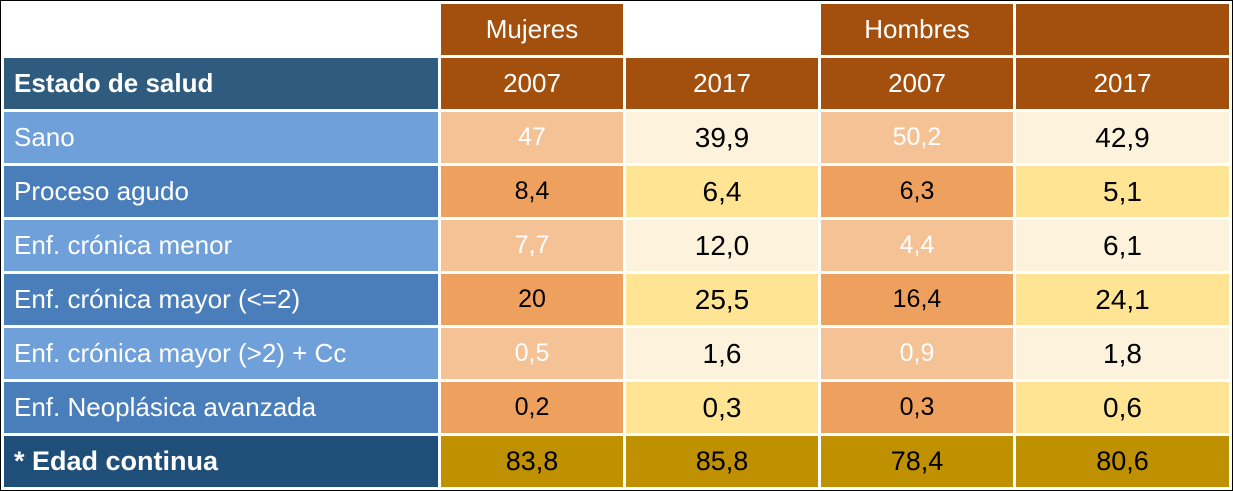 This screenshot has height=491, width=1233. I want to click on value-cell: 12,0, so click(722, 245).